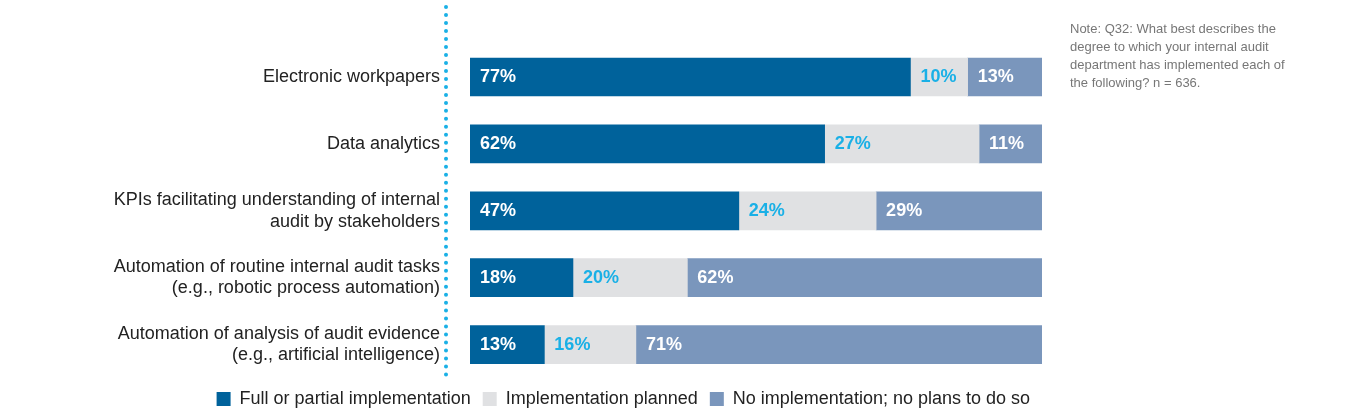 This screenshot has height=418, width=1361. I want to click on legend-label: No implementation; no plans to do so, so click(881, 397).